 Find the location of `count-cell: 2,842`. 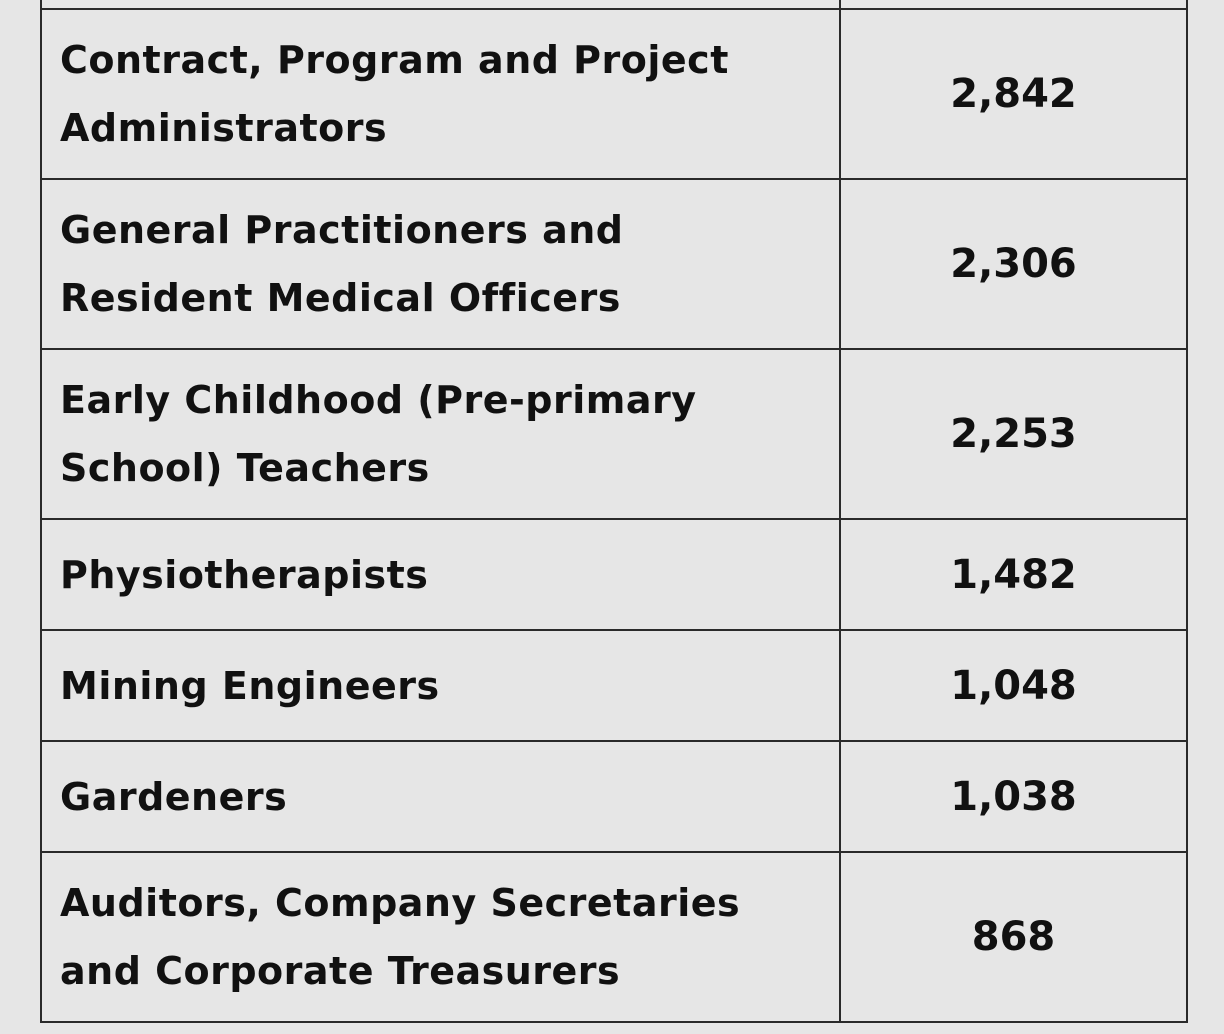

count-cell: 2,842 is located at coordinates (1013, 94).